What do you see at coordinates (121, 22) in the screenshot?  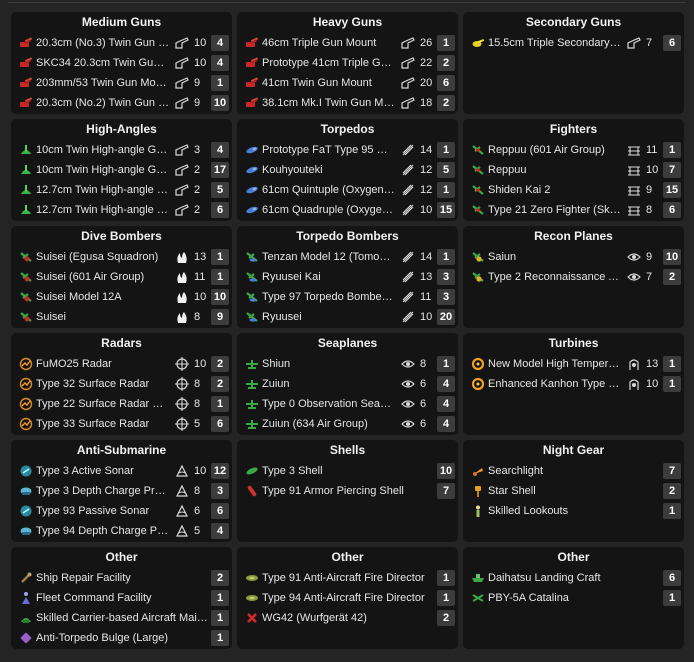 I see `panel-title: Medium Guns` at bounding box center [121, 22].